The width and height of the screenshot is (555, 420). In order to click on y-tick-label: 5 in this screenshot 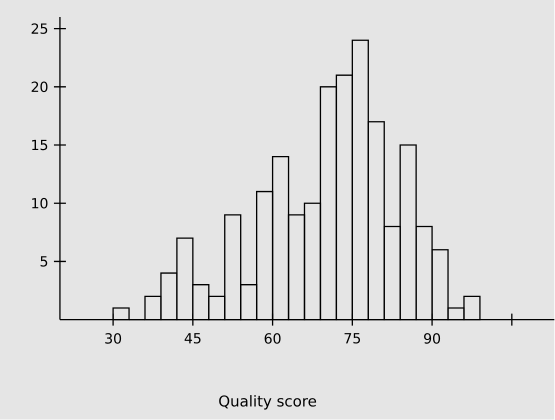, I will do `click(44, 261)`.